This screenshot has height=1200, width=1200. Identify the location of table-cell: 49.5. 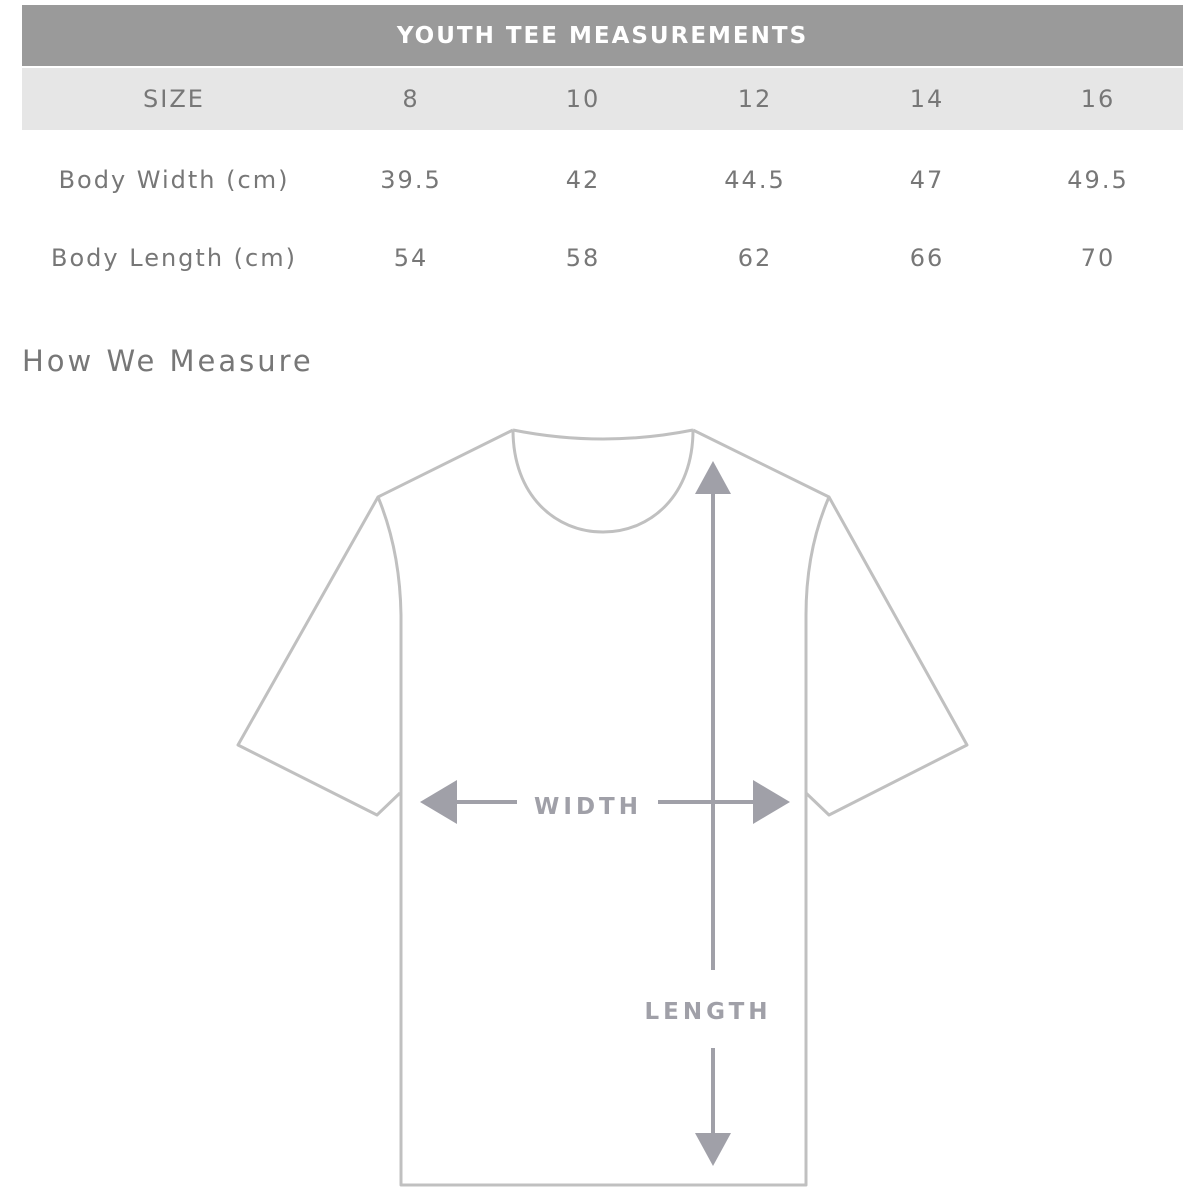
(1098, 180).